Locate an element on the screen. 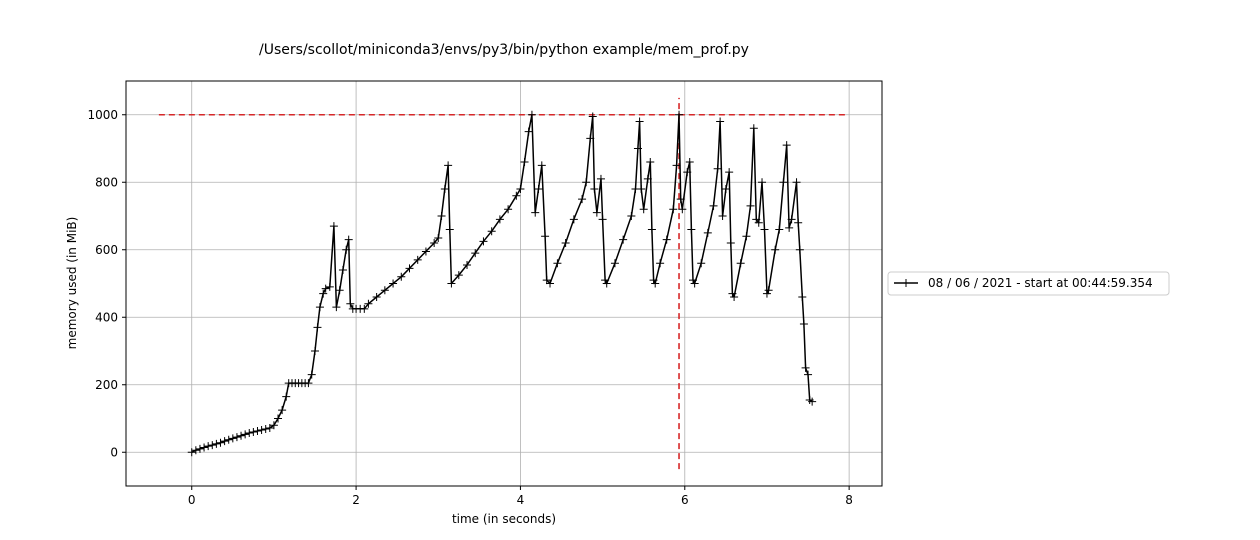  x-tick-label: 6 is located at coordinates (685, 500).